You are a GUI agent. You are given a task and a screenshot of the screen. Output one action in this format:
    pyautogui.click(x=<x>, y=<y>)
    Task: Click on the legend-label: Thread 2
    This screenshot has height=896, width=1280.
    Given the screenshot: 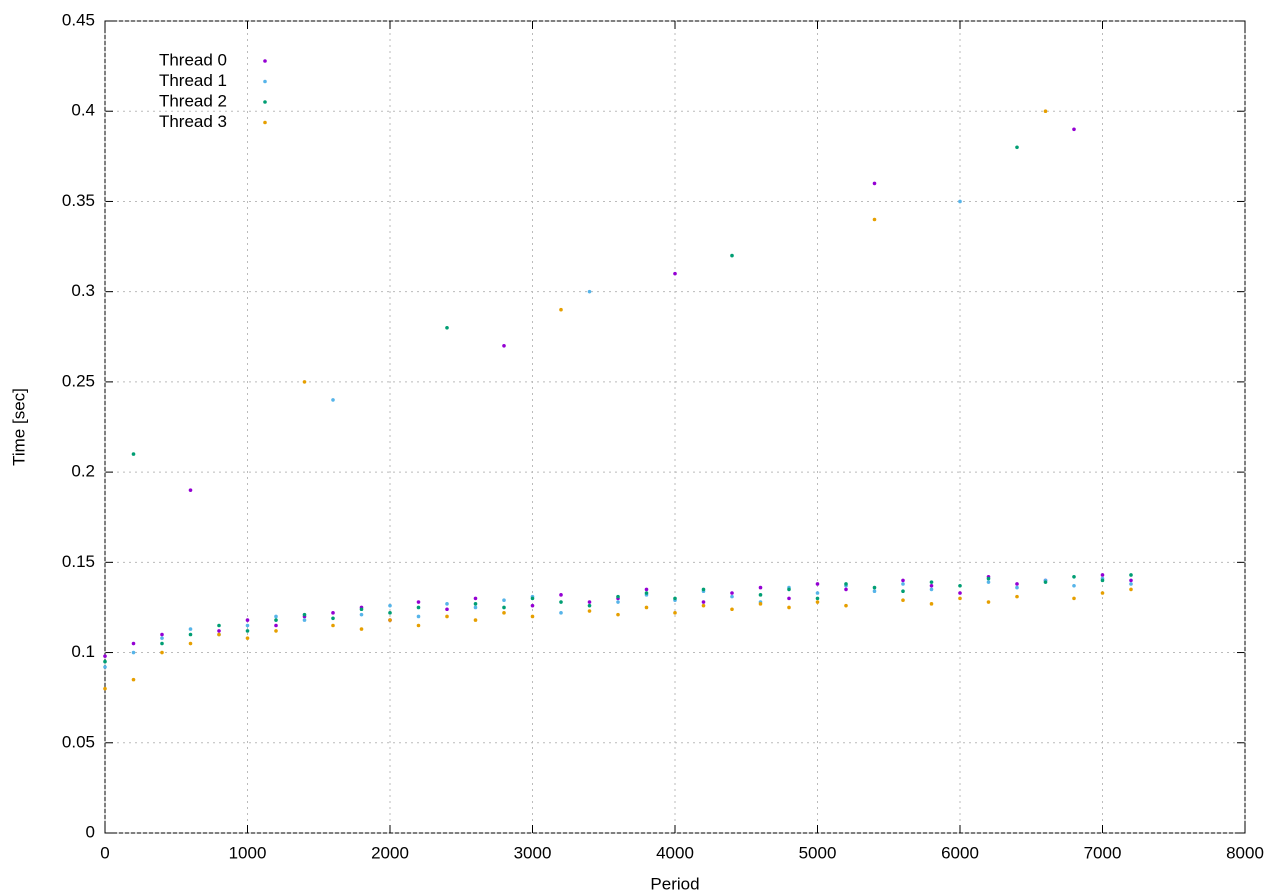 What is the action you would take?
    pyautogui.click(x=193, y=100)
    